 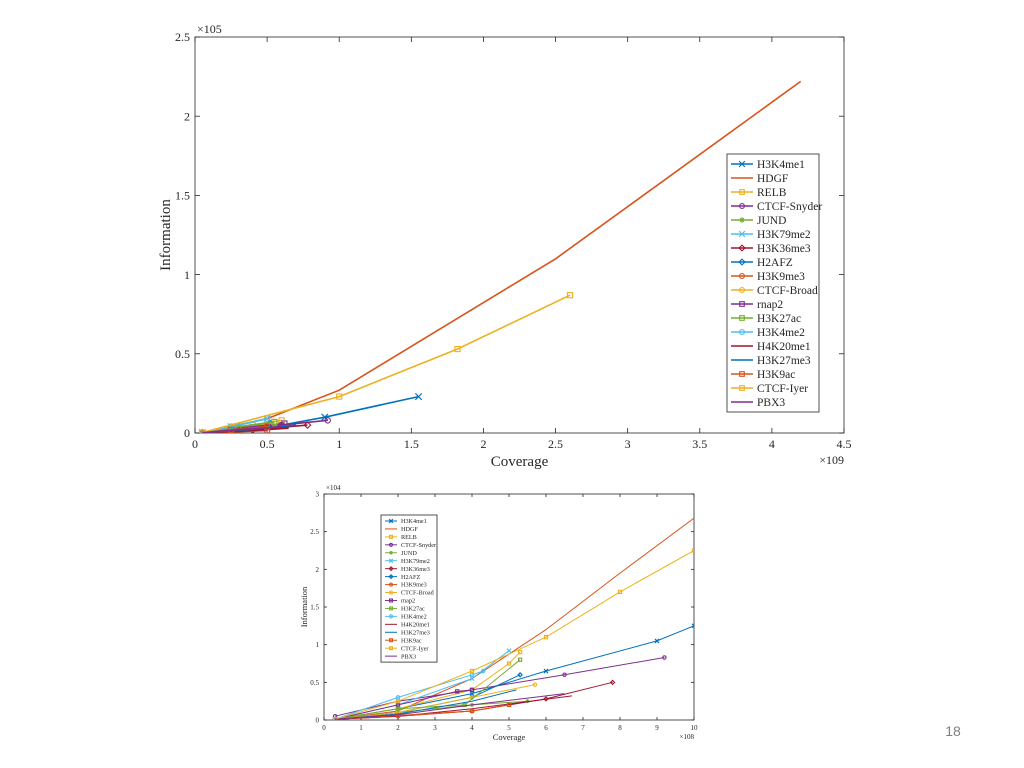 What do you see at coordinates (339, 444) in the screenshot?
I see `main-x-tick-label: 1` at bounding box center [339, 444].